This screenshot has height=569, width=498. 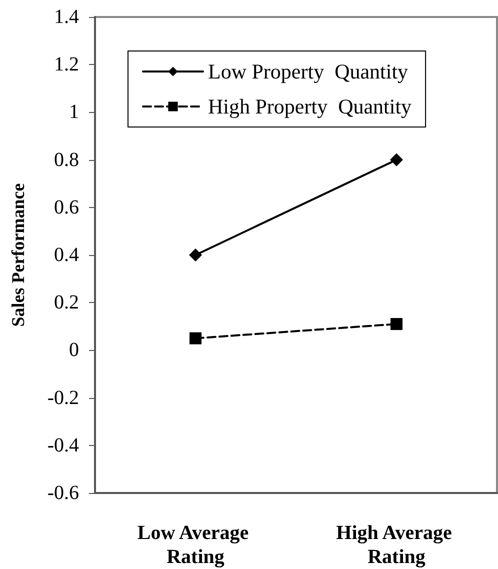 What do you see at coordinates (195, 545) in the screenshot?
I see `x-tick-label: Low Average Rating` at bounding box center [195, 545].